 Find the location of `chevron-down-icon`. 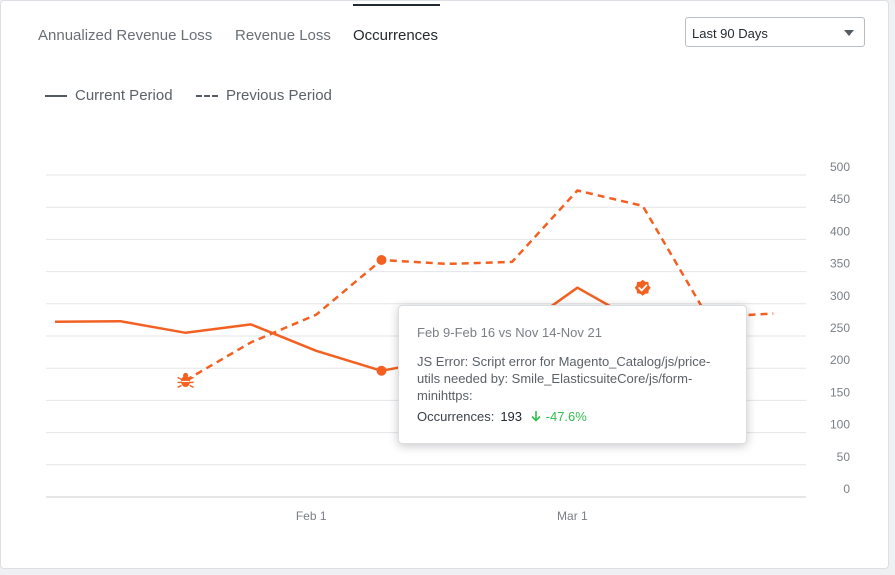

chevron-down-icon is located at coordinates (849, 33).